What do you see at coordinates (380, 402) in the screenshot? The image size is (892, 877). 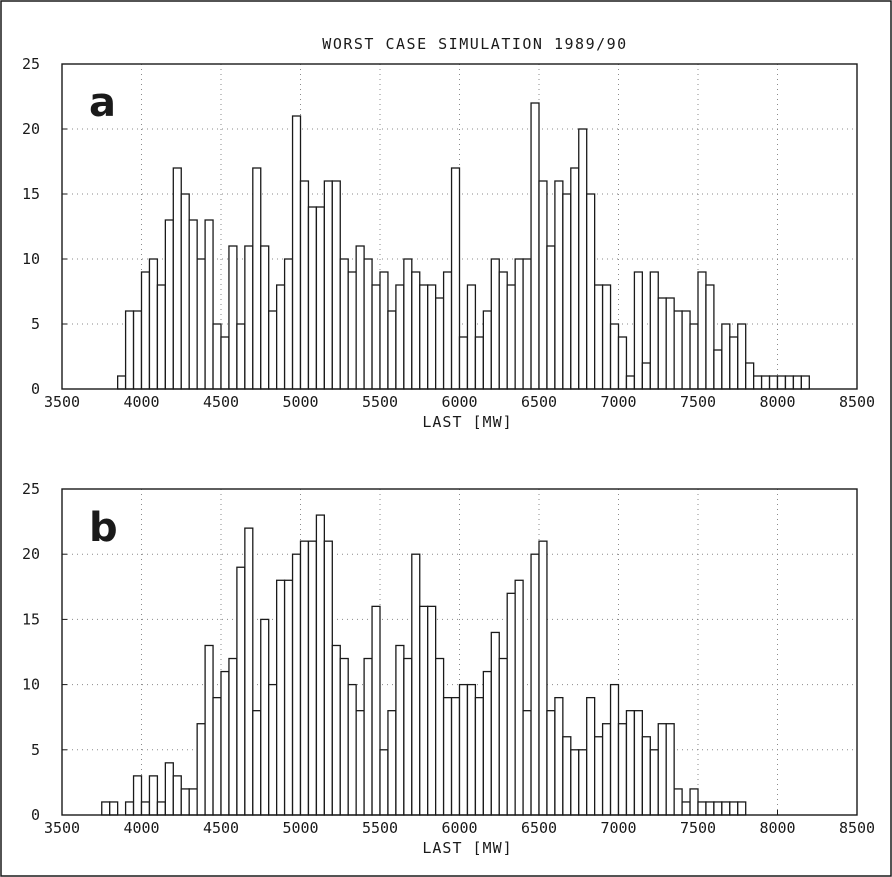 I see `a-x-tick-label: 5500` at bounding box center [380, 402].